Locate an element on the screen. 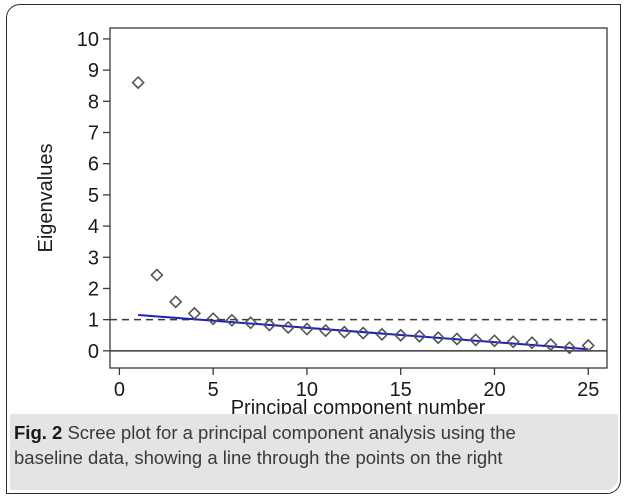 The image size is (629, 500). y-tick-label: 5 is located at coordinates (93, 196).